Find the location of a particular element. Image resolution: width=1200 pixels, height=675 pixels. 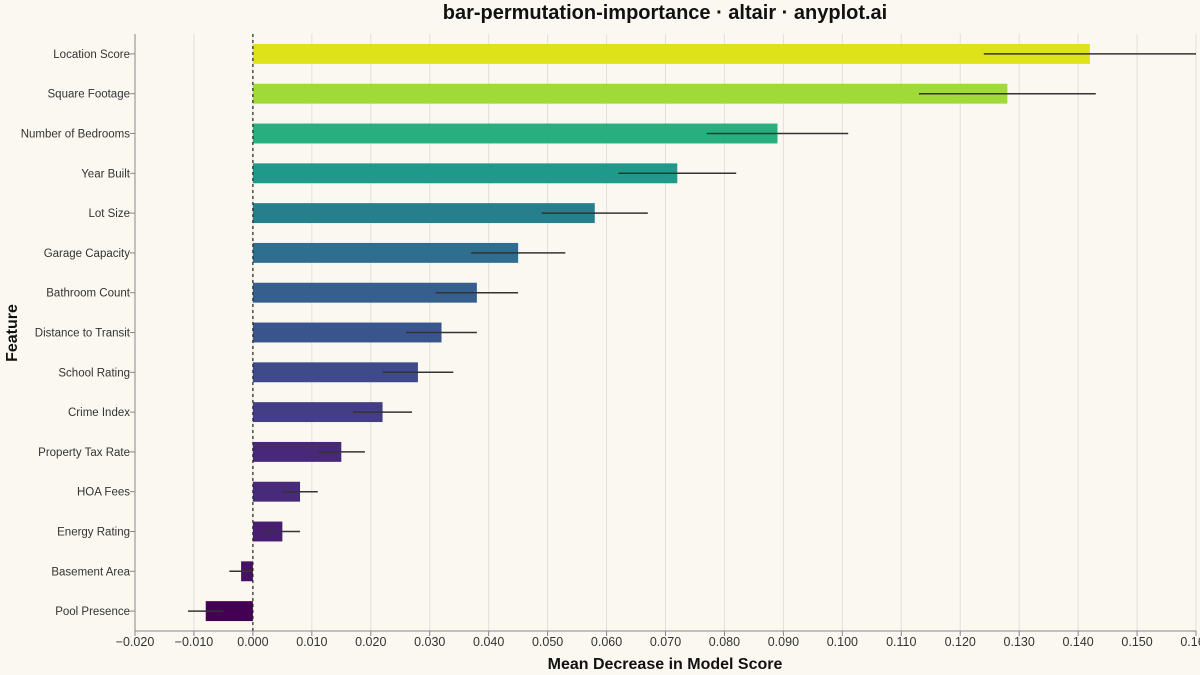

y-tick-label: HOA Fees is located at coordinates (103, 493).